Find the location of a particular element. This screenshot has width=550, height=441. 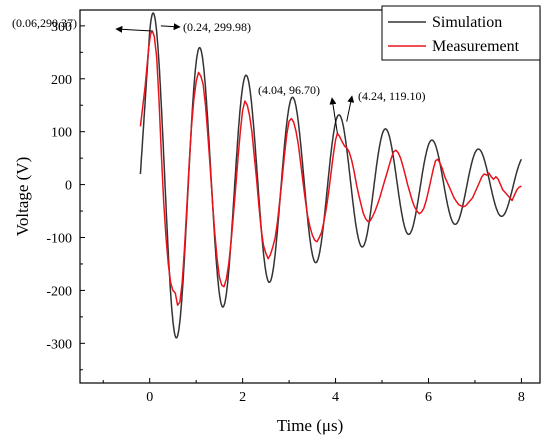

y-tick-label: 300 is located at coordinates (61, 27).